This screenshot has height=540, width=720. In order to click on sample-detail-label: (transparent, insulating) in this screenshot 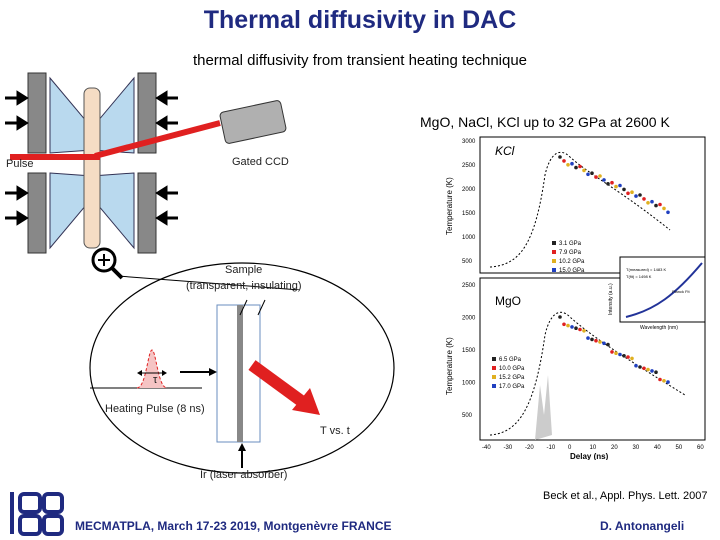, I will do `click(244, 286)`.